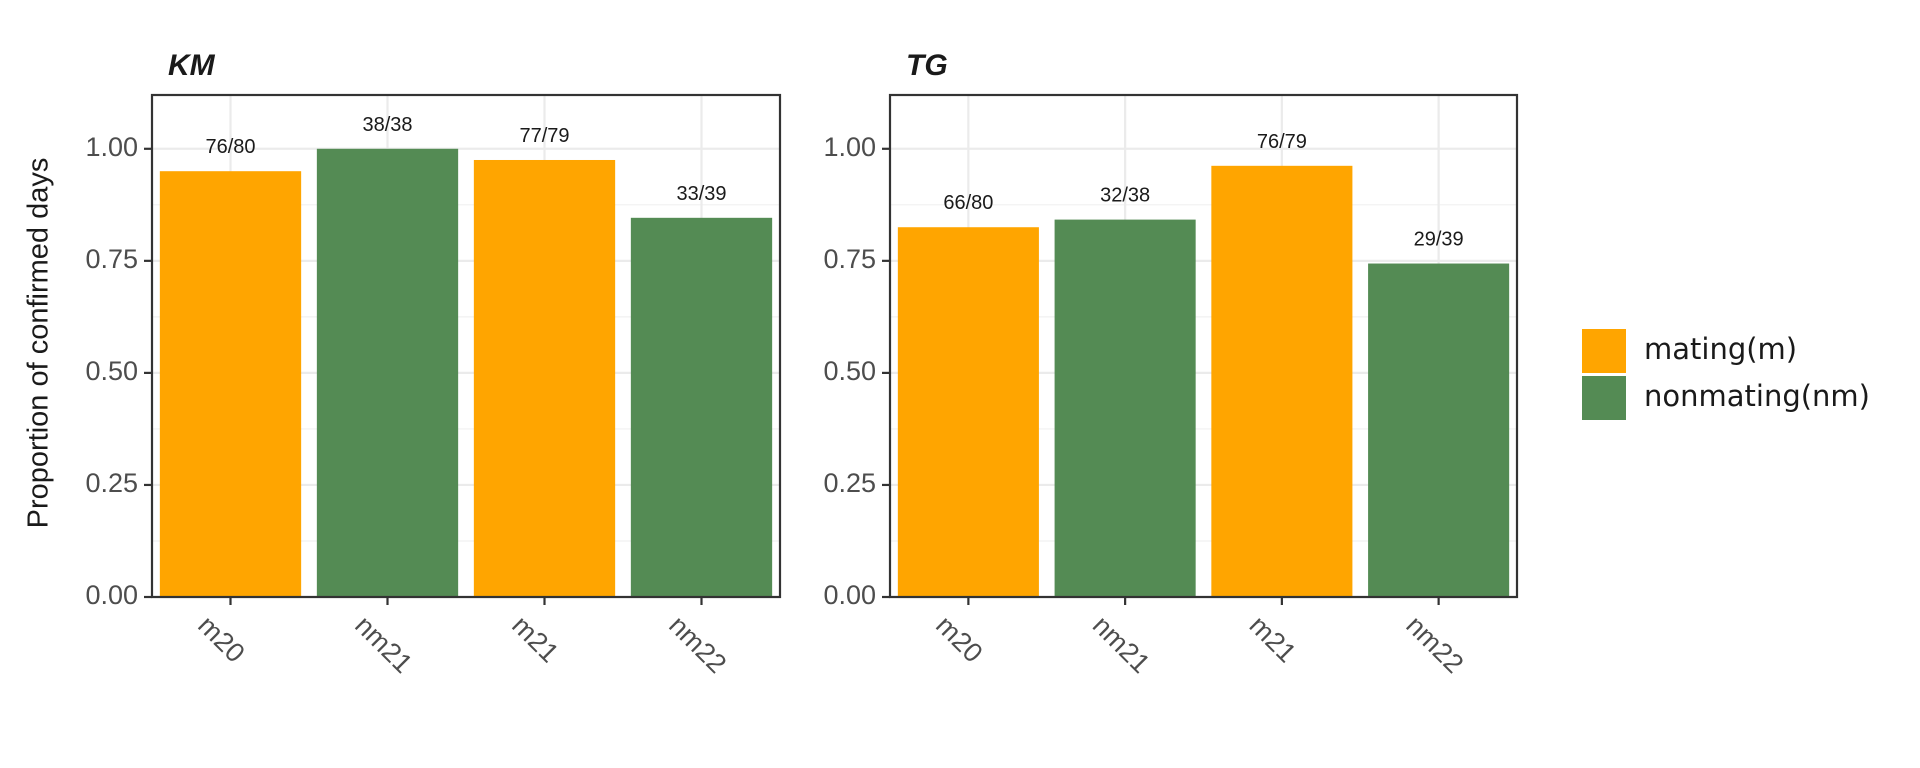 The image size is (1920, 768). Describe the element at coordinates (39, 343) in the screenshot. I see `y-axis-title: Proportion of confirmed days` at that location.